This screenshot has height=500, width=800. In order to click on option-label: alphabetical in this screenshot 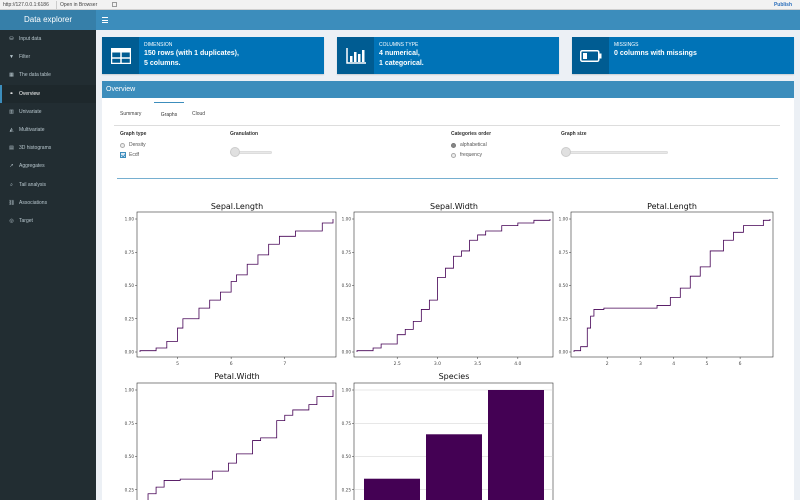, I will do `click(473, 145)`.